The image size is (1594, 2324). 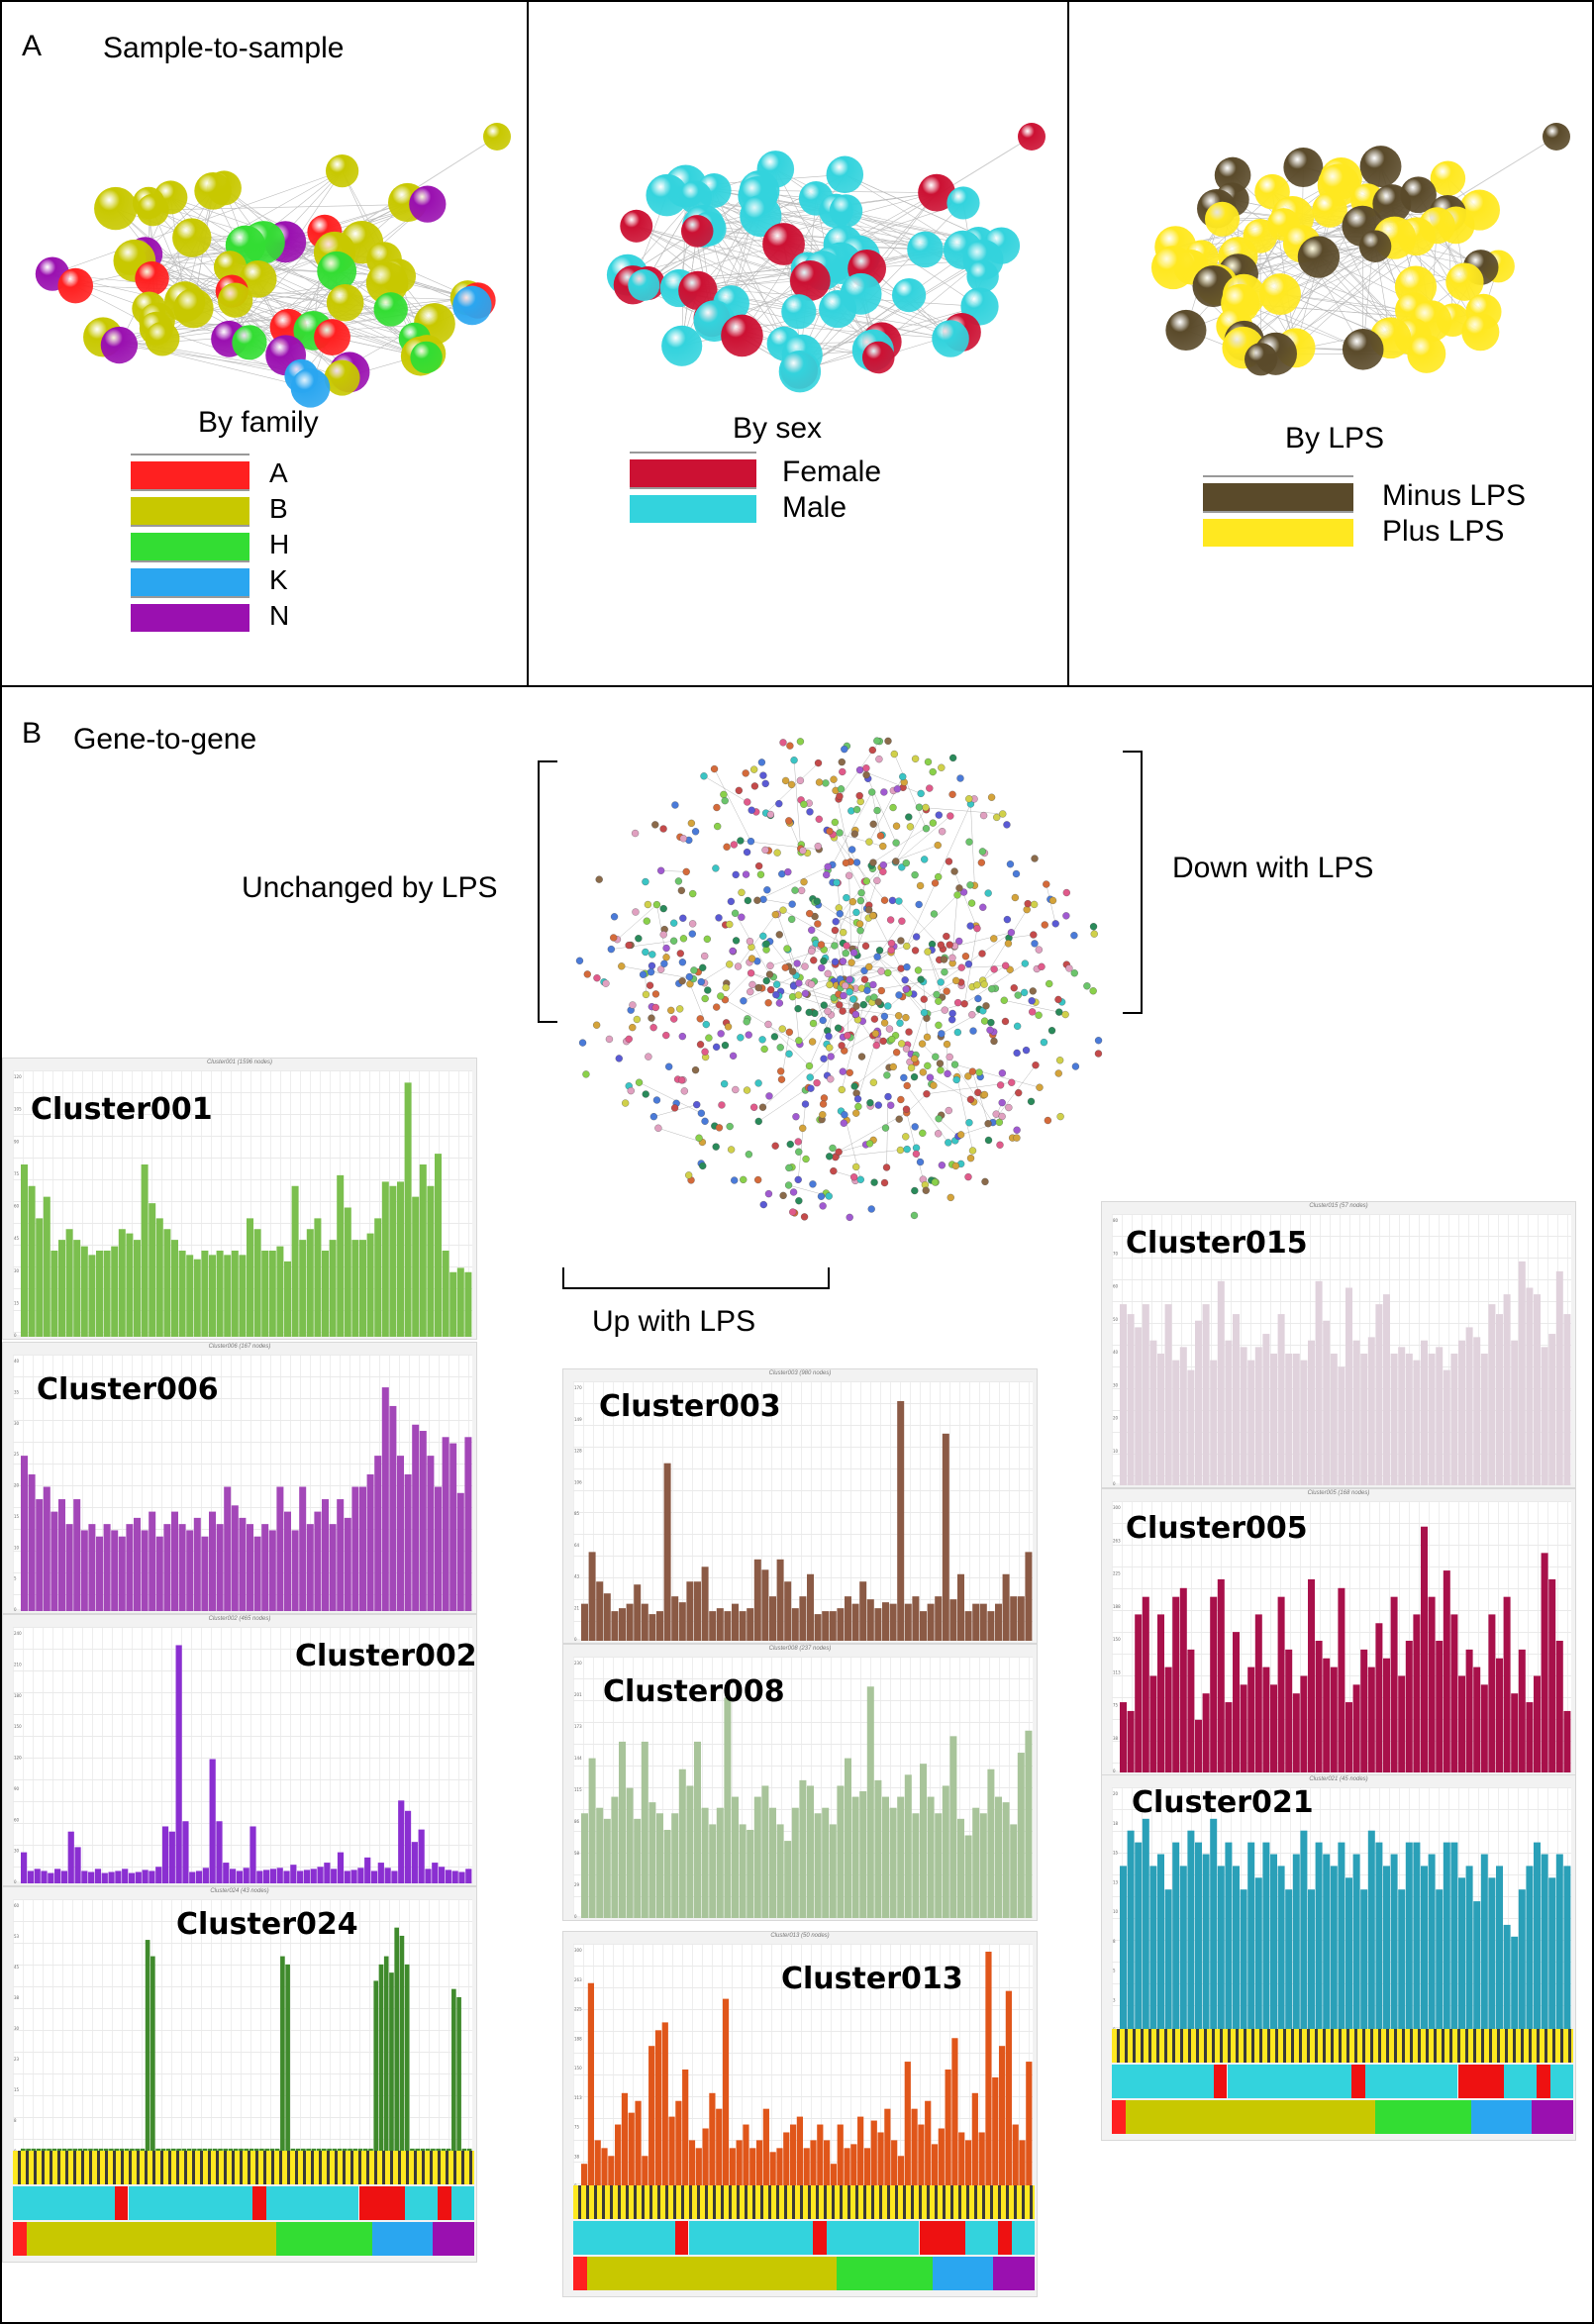 I want to click on cluster-plot-area: 0 15 30 45 60 75 90 105 120, so click(x=243, y=1203).